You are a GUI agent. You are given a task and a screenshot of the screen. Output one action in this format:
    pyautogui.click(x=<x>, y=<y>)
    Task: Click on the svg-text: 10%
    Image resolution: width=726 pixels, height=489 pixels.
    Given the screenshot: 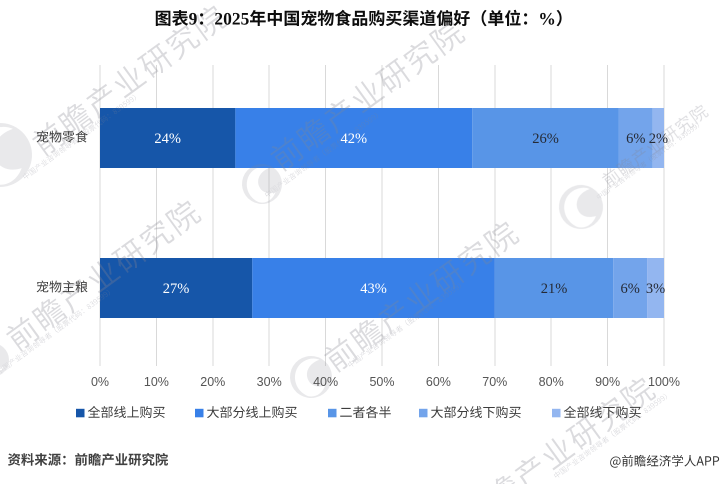 What is the action you would take?
    pyautogui.click(x=156, y=382)
    